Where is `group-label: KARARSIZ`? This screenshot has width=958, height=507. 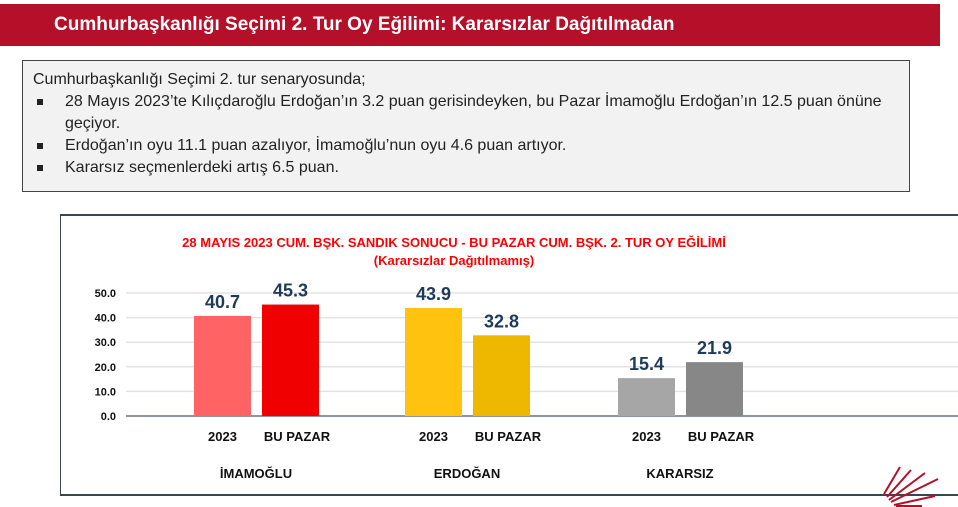
group-label: KARARSIZ is located at coordinates (679, 473).